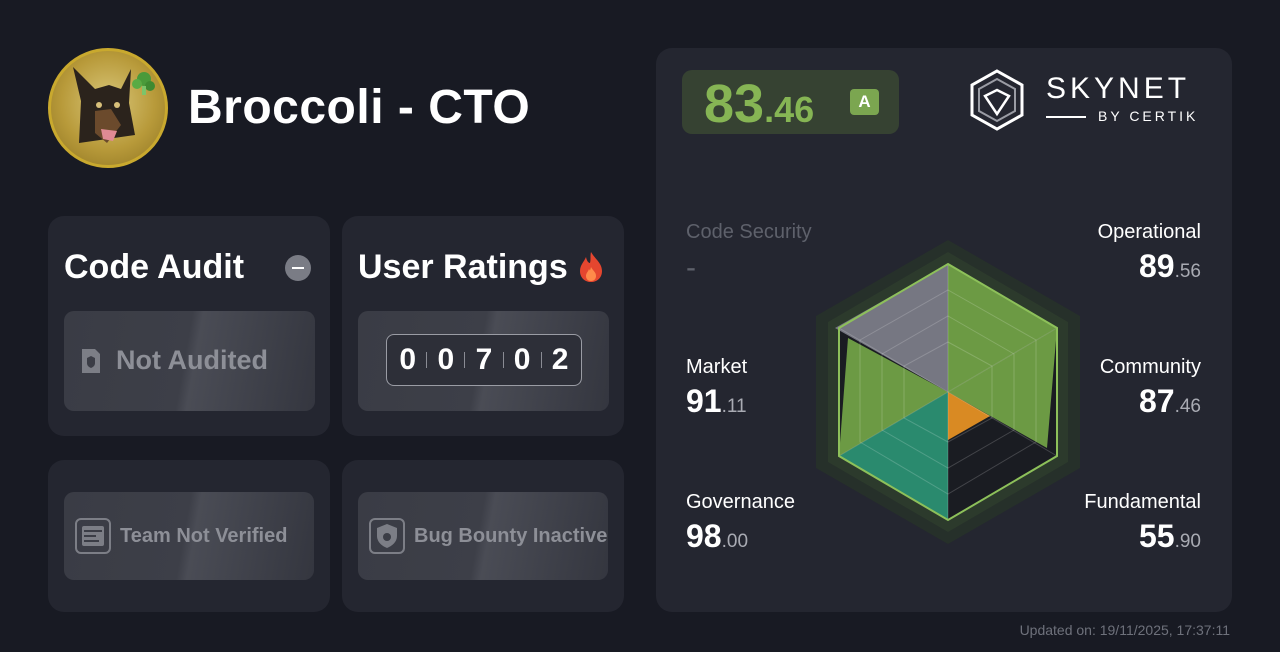 The height and width of the screenshot is (652, 1280). I want to click on fundamental-dec: .90, so click(1187, 541).